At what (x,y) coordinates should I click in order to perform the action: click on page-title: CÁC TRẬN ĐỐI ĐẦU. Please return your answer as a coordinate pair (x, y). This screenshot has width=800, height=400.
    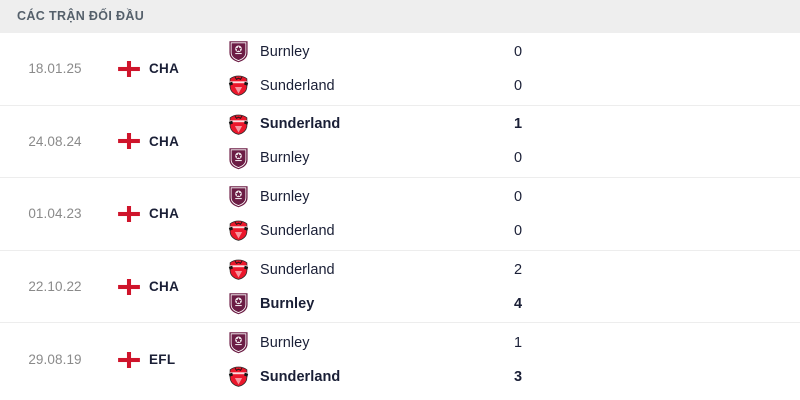
    Looking at the image, I should click on (81, 16).